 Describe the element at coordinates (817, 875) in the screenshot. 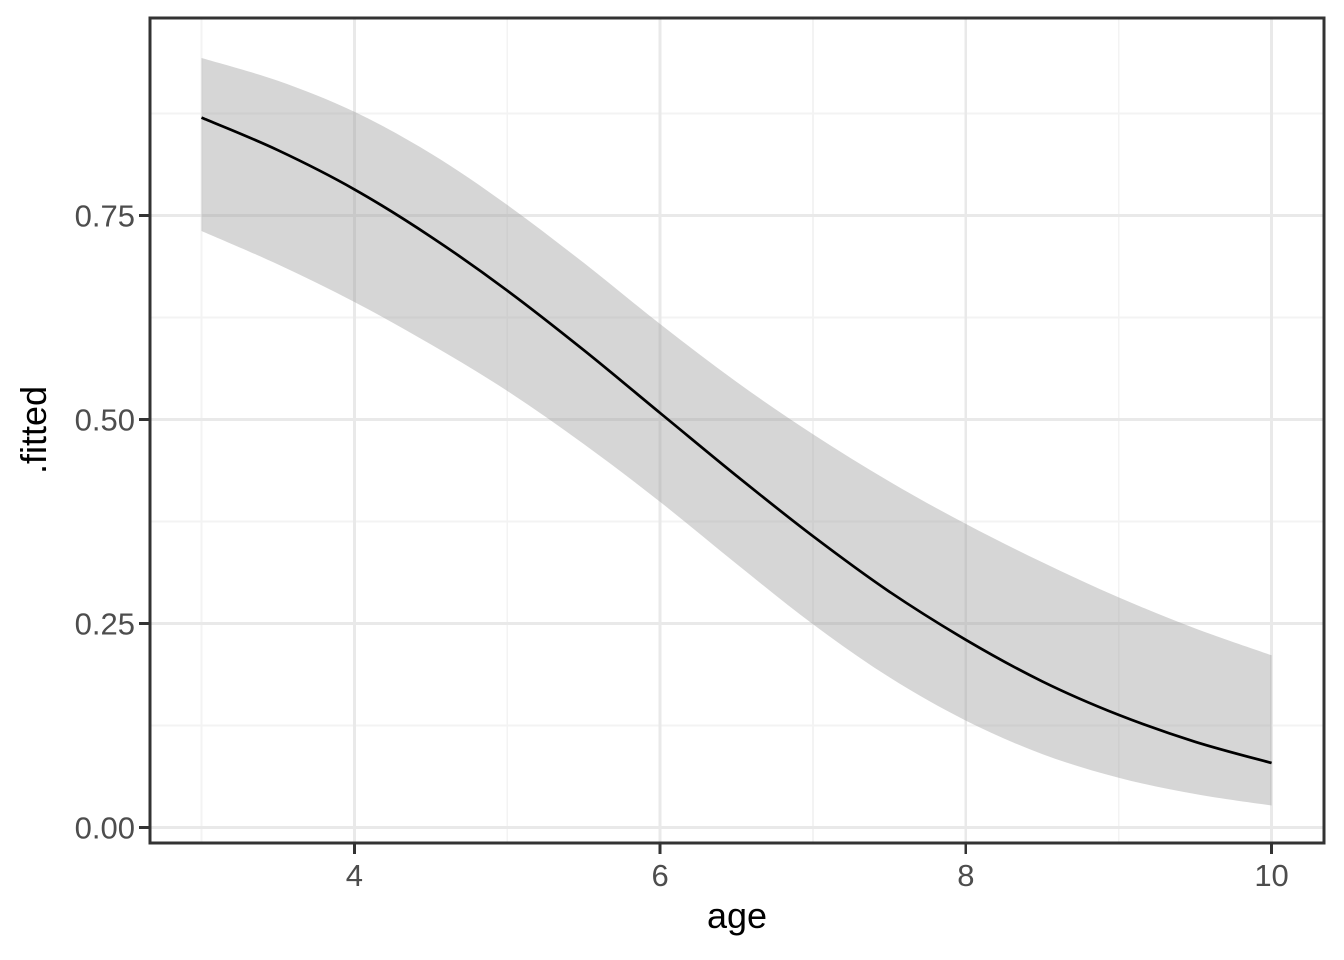

I see `x-axis-tick-labels: 4 6 8 10` at that location.